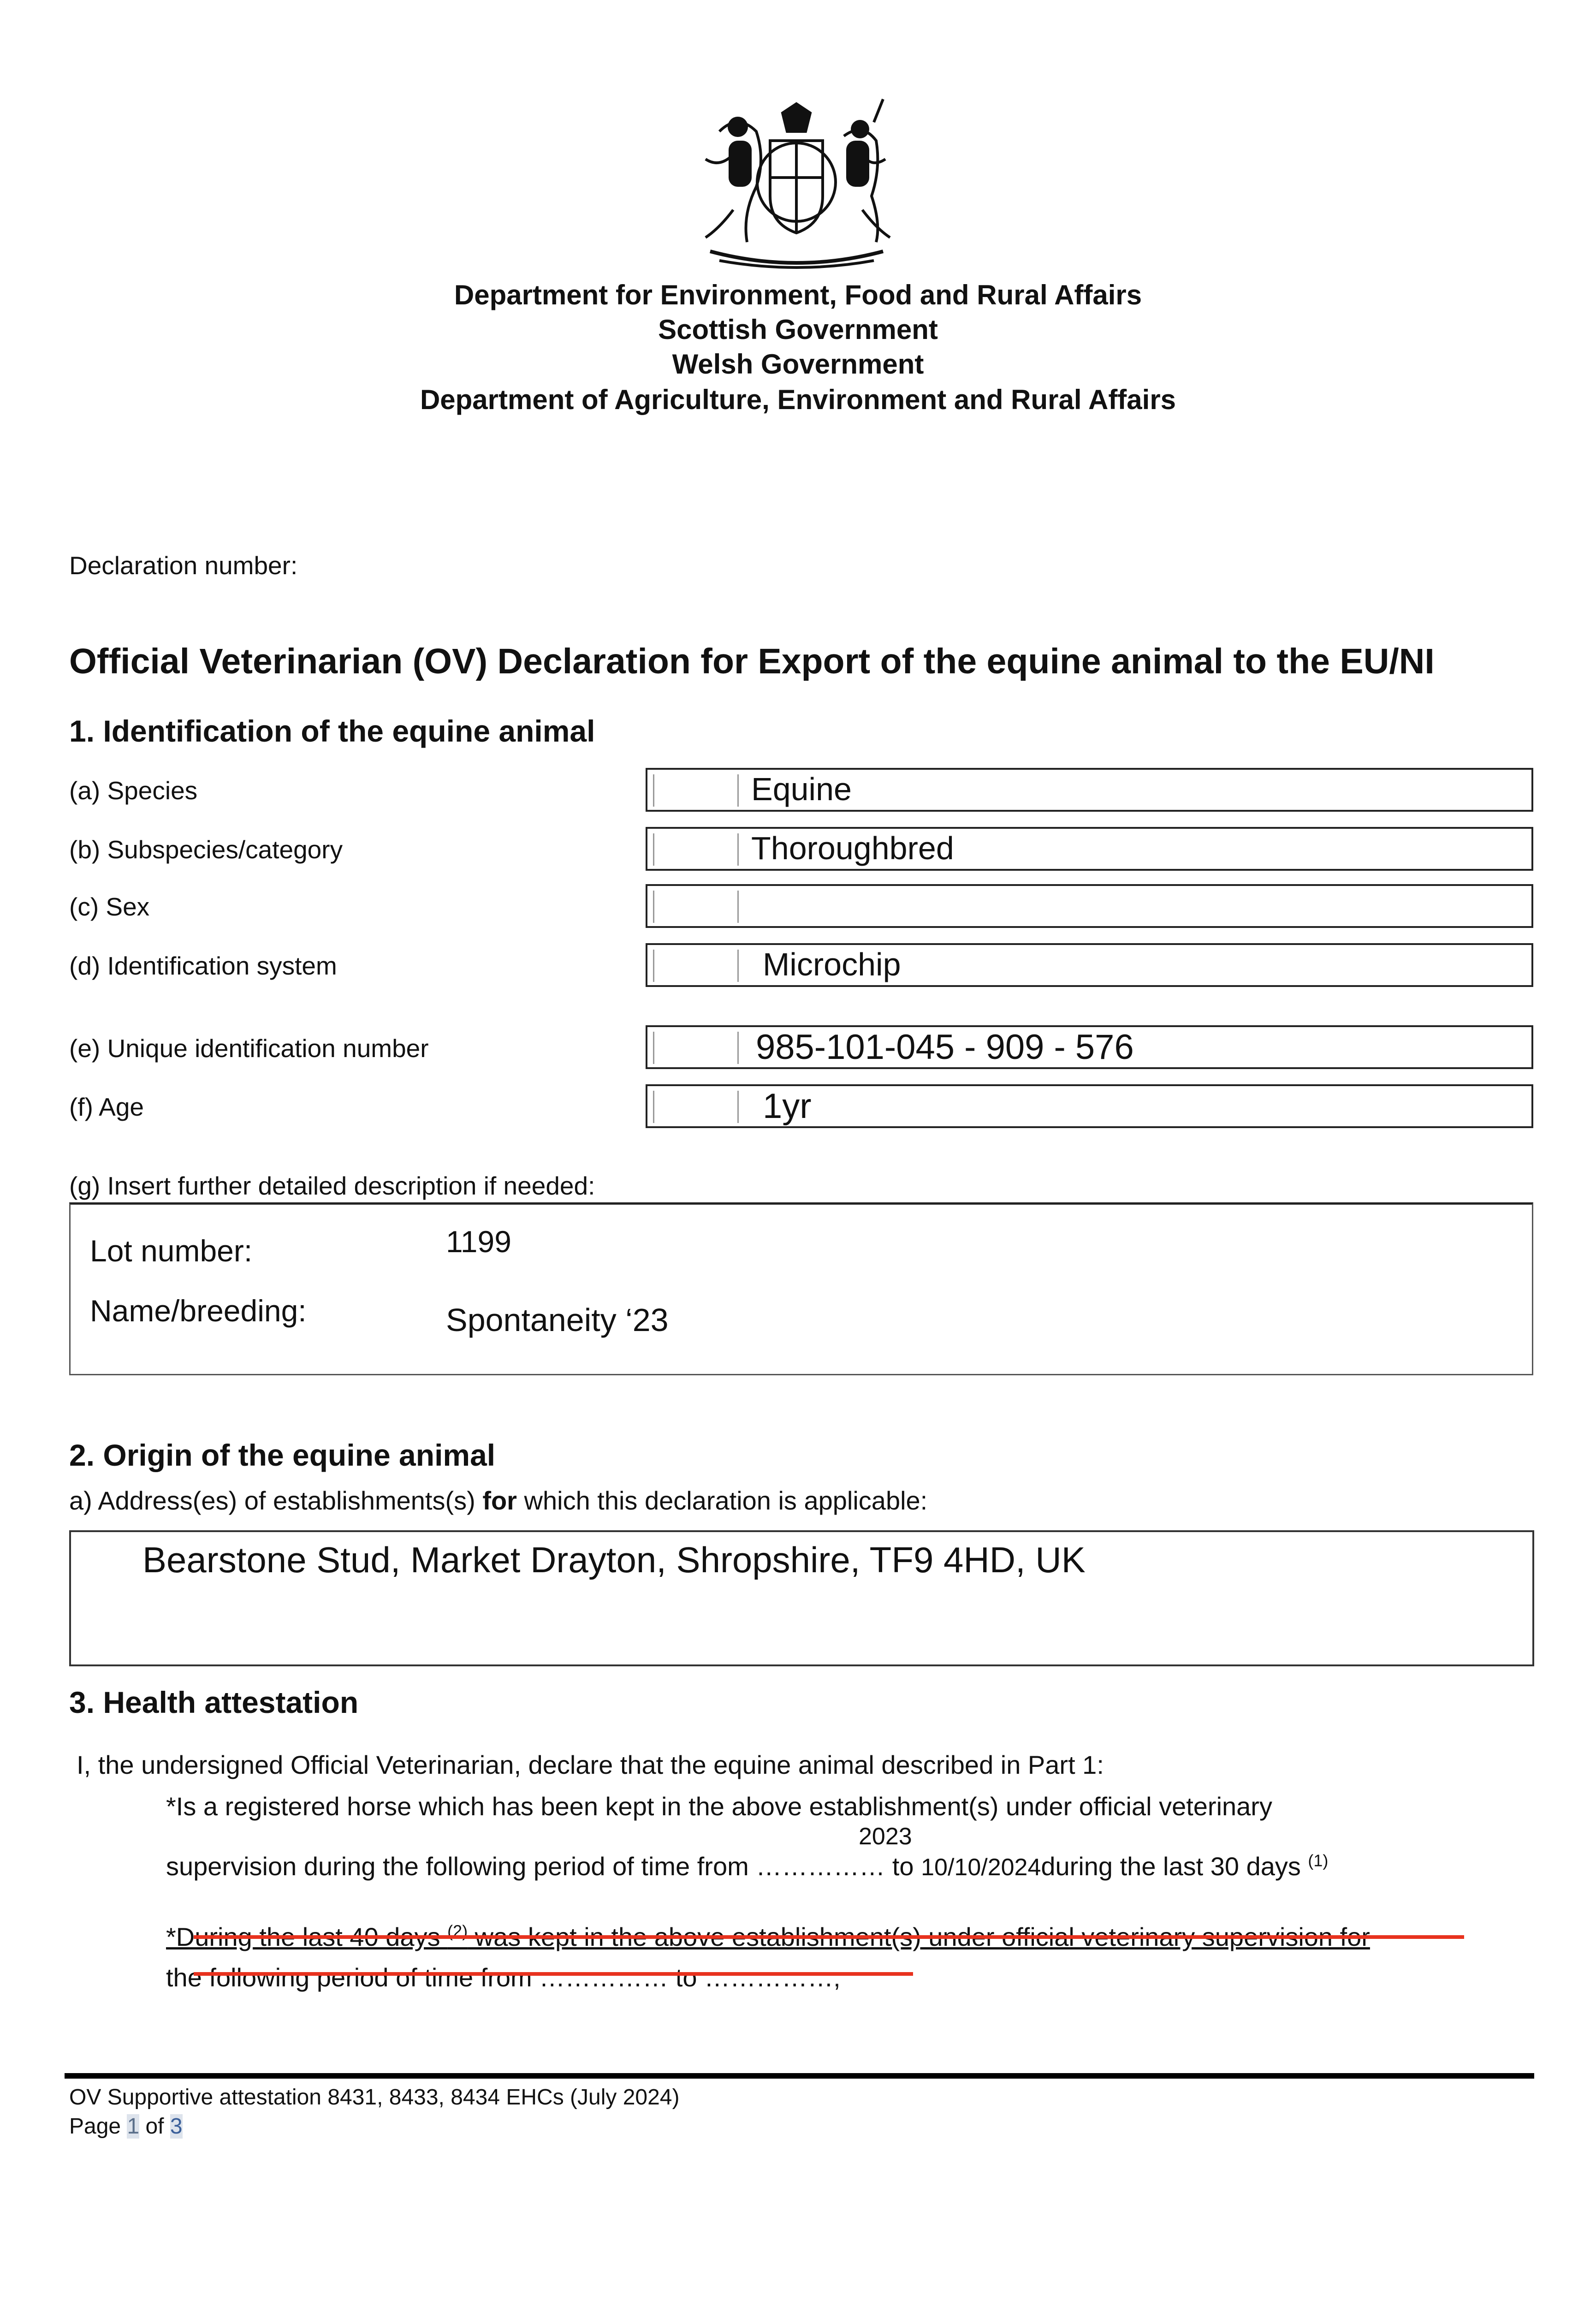 Image resolution: width=1596 pixels, height=2306 pixels. I want to click on declaration-number-label: Declaration number:, so click(184, 565).